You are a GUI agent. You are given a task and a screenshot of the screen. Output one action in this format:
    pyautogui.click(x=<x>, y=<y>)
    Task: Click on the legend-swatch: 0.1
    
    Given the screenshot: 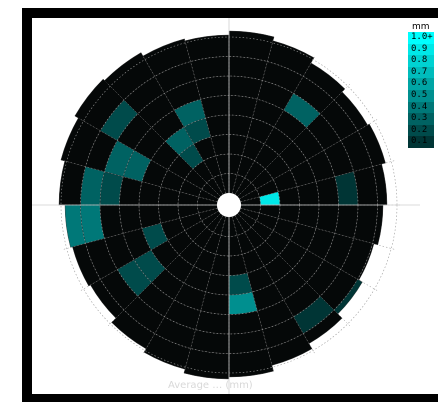 What is the action you would take?
    pyautogui.click(x=421, y=142)
    